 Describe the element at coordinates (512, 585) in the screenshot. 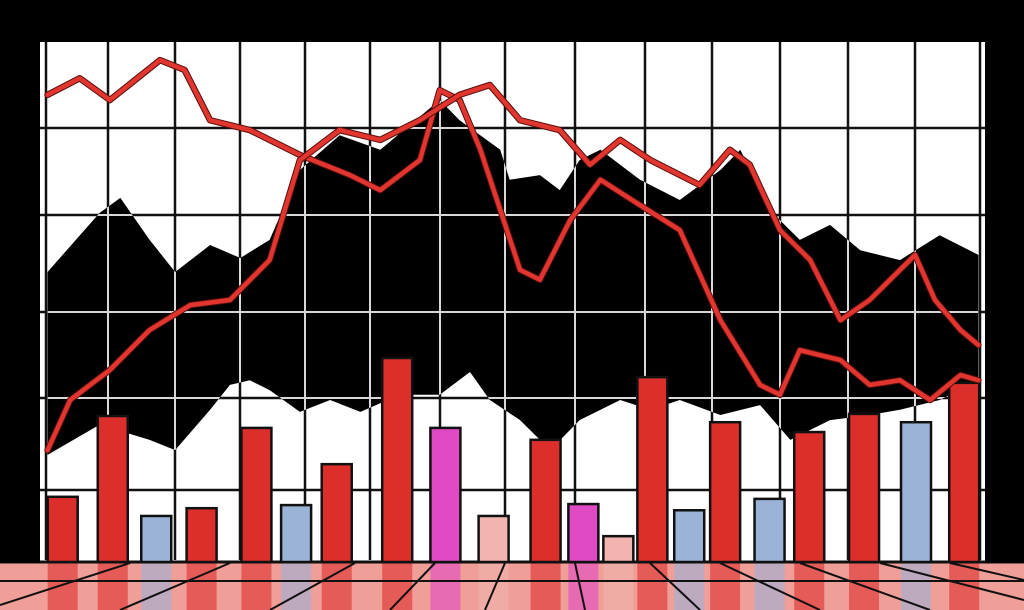

I see `floor` at that location.